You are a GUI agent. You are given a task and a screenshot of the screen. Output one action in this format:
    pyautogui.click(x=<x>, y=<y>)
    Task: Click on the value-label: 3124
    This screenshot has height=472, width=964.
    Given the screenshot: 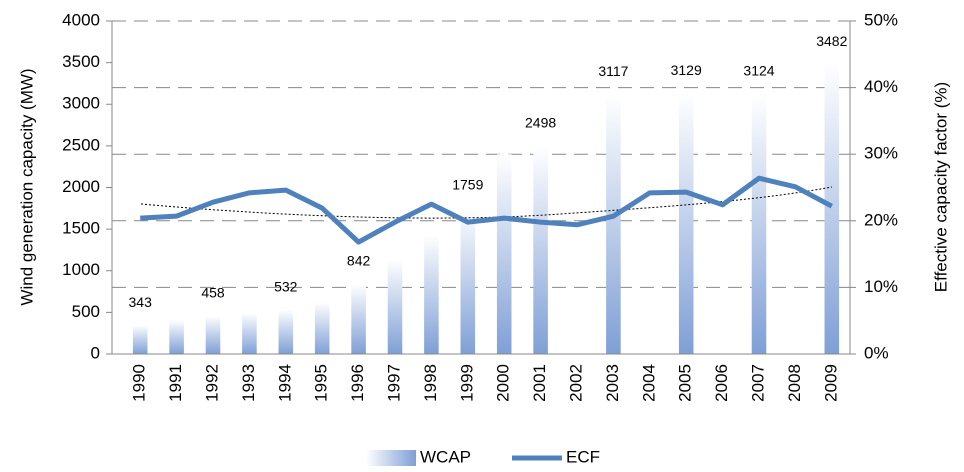 What is the action you would take?
    pyautogui.click(x=758, y=71)
    